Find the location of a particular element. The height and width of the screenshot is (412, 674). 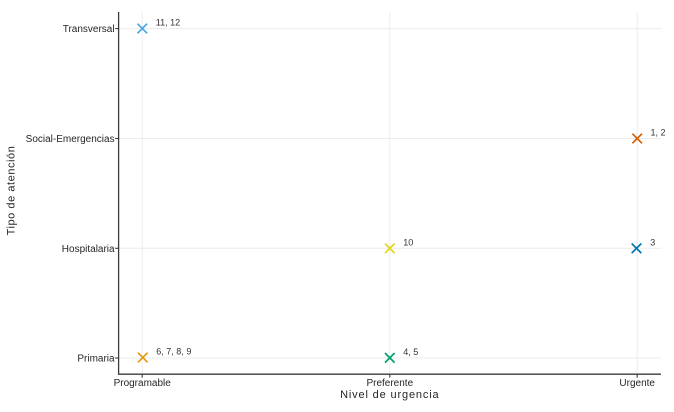

svg-text: Social-Emergencias is located at coordinates (70, 139).